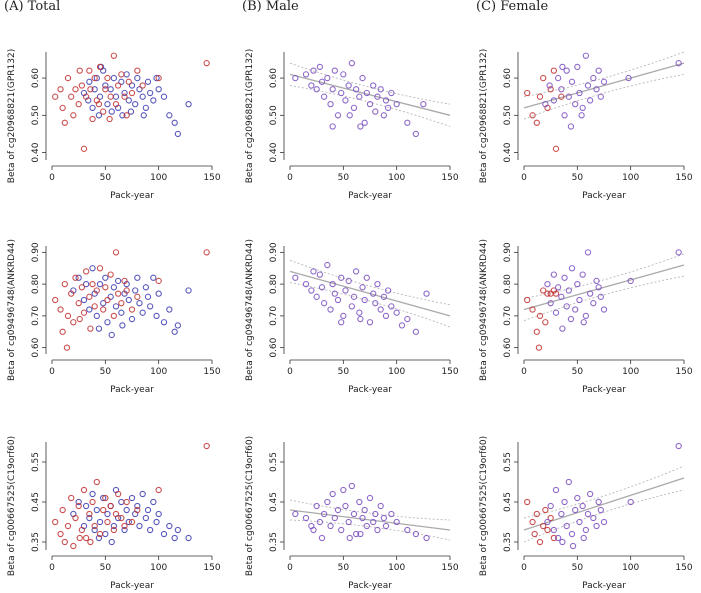 This screenshot has height=593, width=701. I want to click on y-tick-label: 0.50, so click(508, 115).